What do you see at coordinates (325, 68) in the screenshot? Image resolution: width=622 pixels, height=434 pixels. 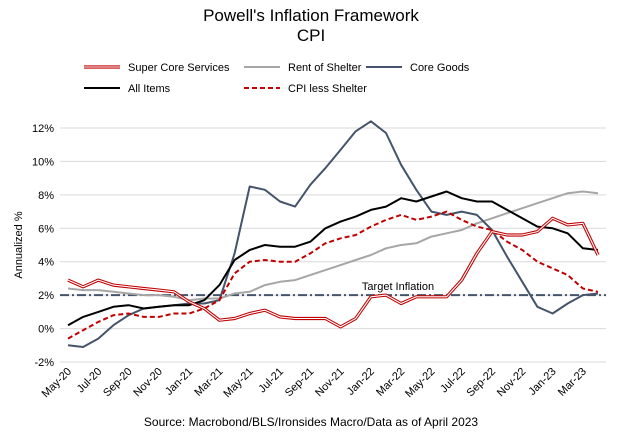 I see `legend-rent-of-shelter-label: Rent of Shelter` at bounding box center [325, 68].